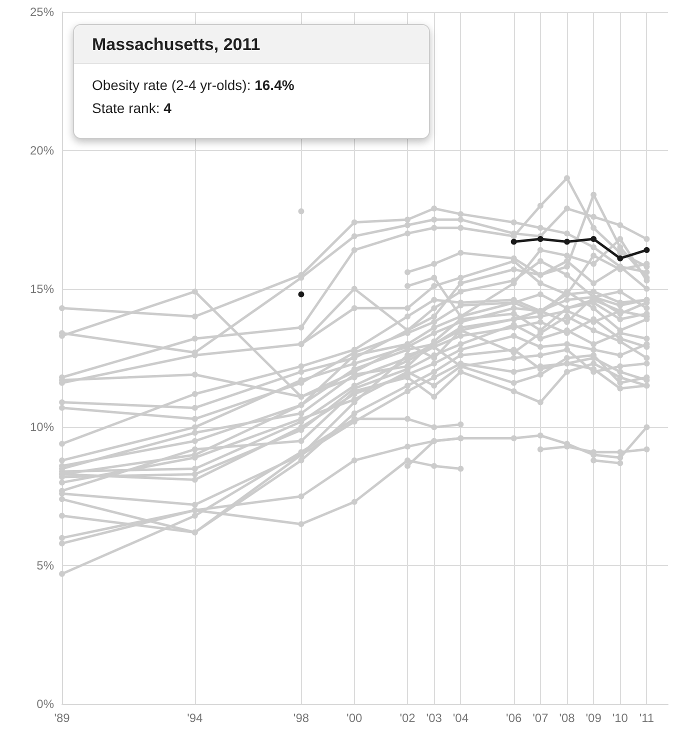 This screenshot has height=729, width=675. What do you see at coordinates (620, 718) in the screenshot?
I see `x-tick-label: '10` at bounding box center [620, 718].